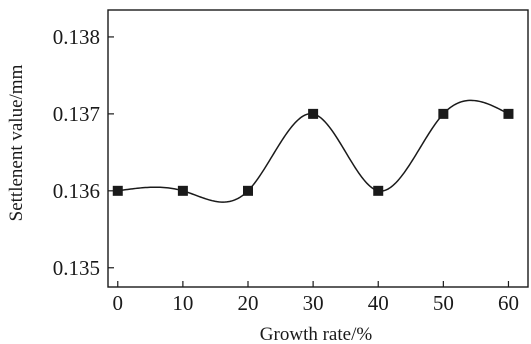  What do you see at coordinates (76, 114) in the screenshot?
I see `y-tick-label: 0.137` at bounding box center [76, 114].